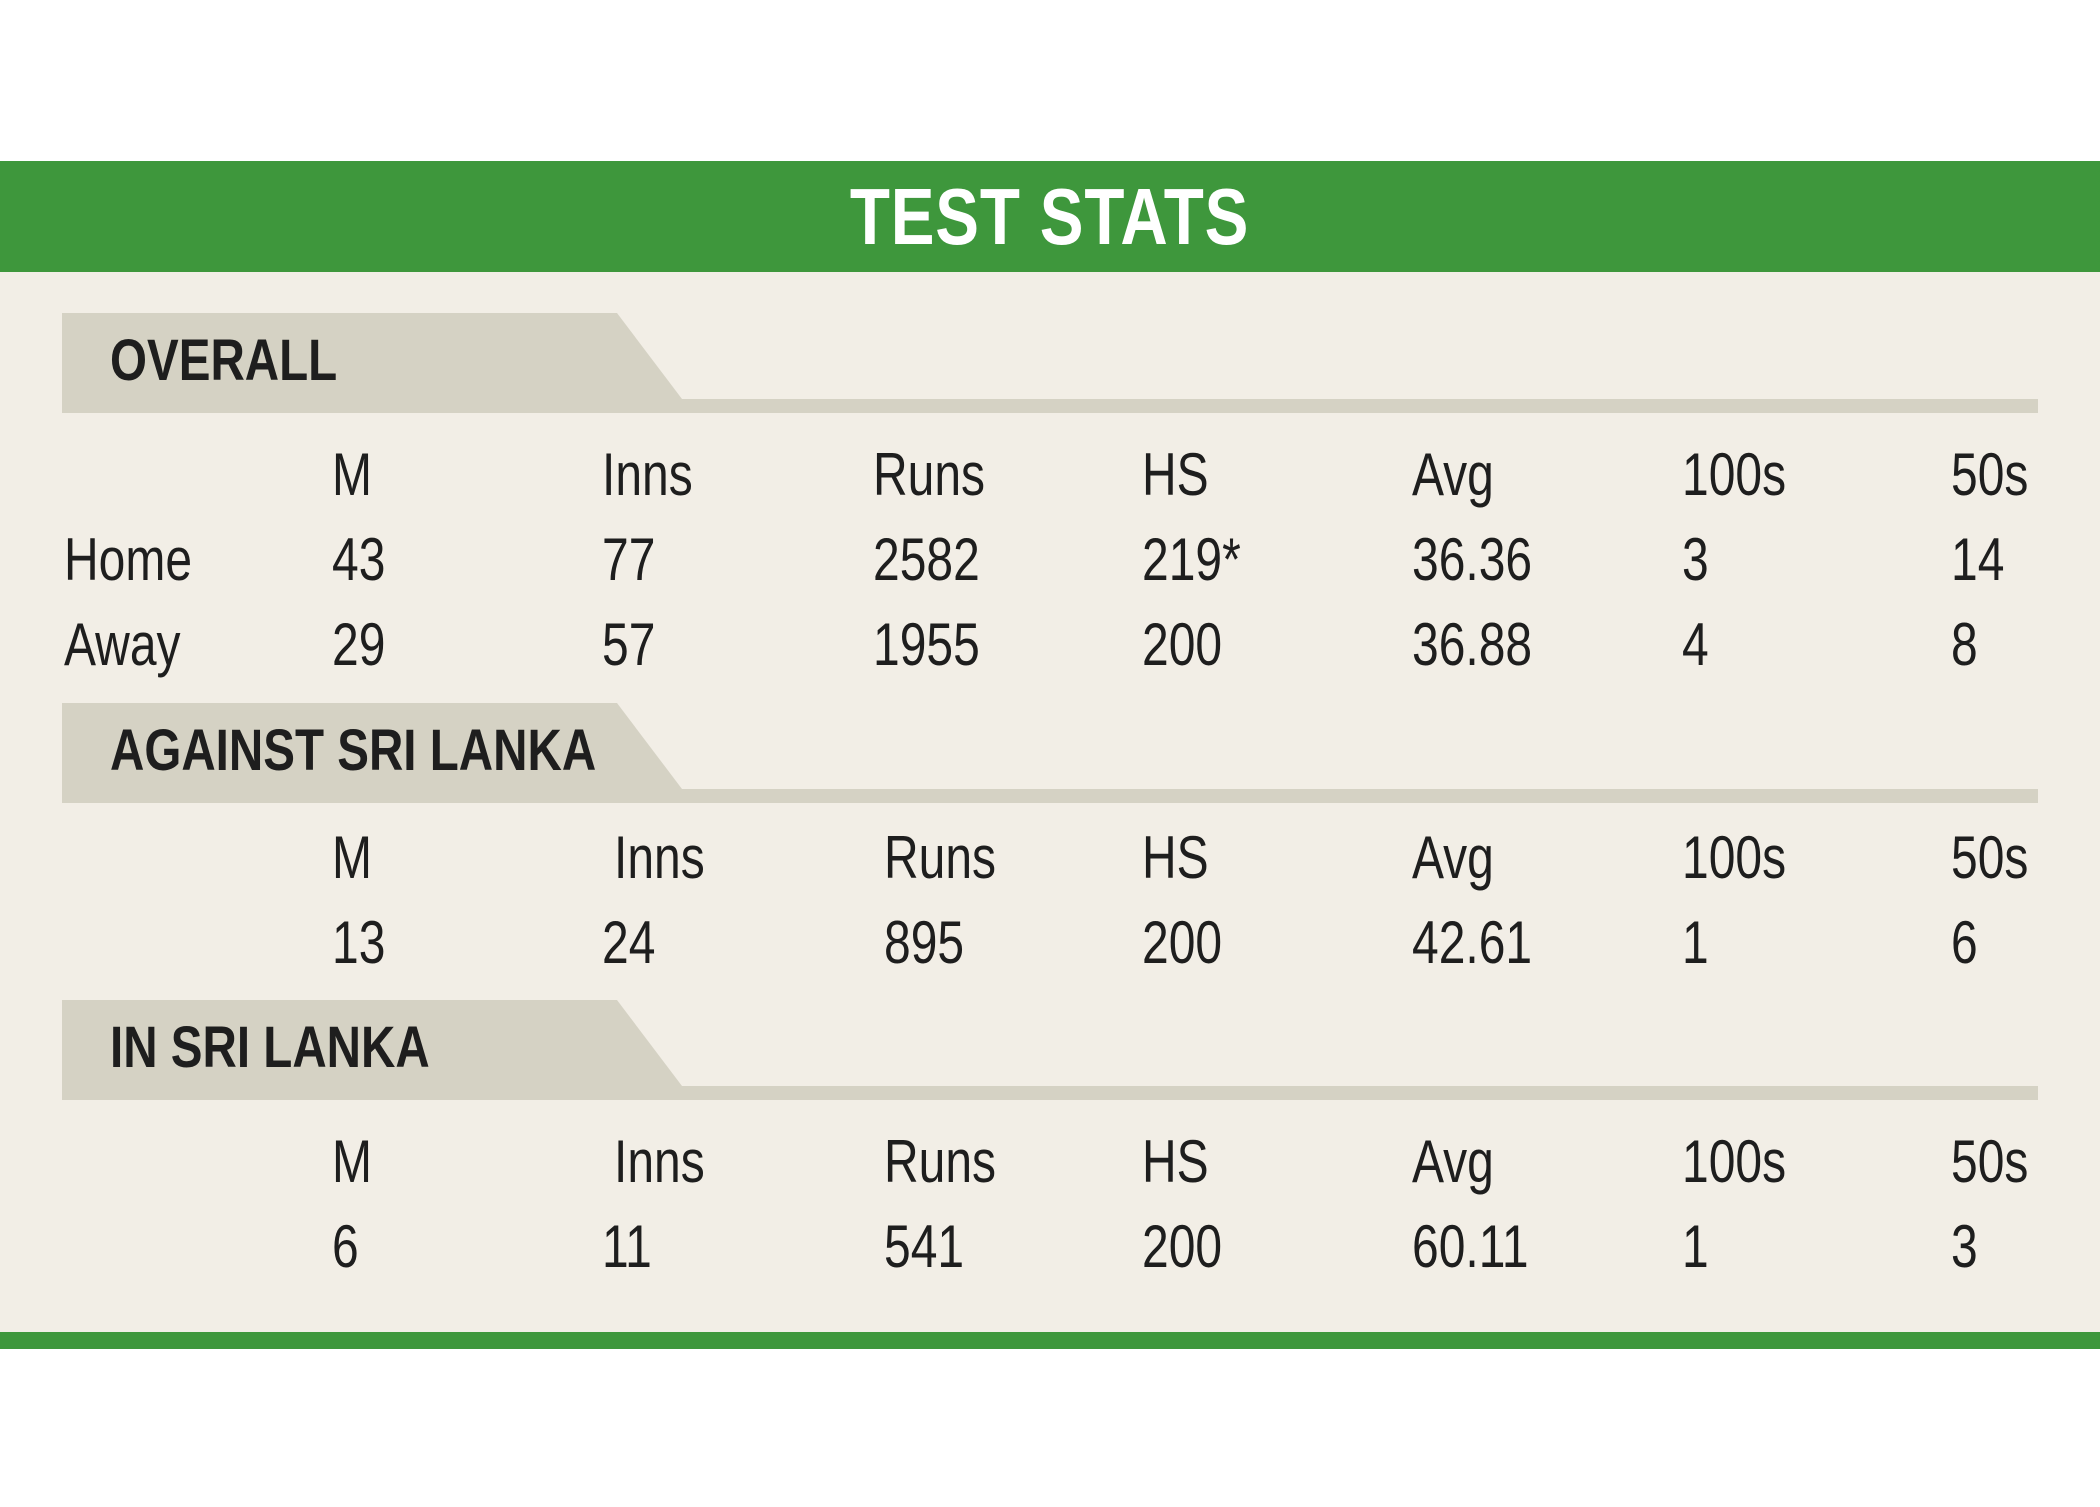 Image resolution: width=2100 pixels, height=1507 pixels. Describe the element at coordinates (359, 942) in the screenshot. I see `table-cell: 13` at that location.